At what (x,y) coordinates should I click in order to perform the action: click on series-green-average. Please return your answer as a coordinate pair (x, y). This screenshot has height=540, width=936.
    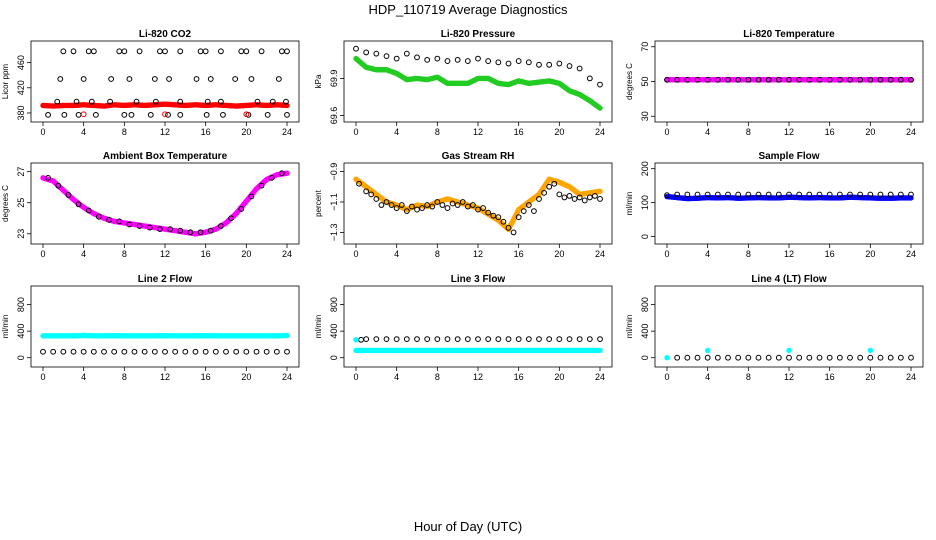
    Looking at the image, I should click on (478, 83).